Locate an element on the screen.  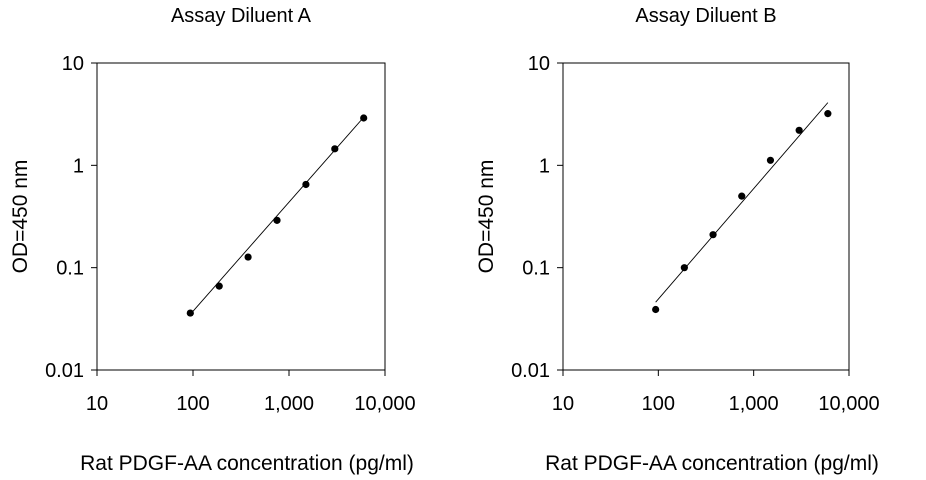
chart-title: Assay Diluent B is located at coordinates (705, 16).